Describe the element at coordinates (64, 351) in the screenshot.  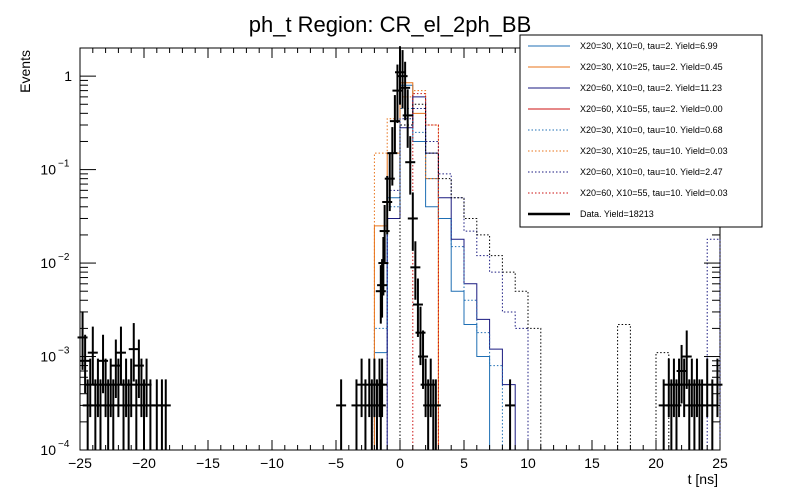
I see `y-tick-exponent: −3` at that location.